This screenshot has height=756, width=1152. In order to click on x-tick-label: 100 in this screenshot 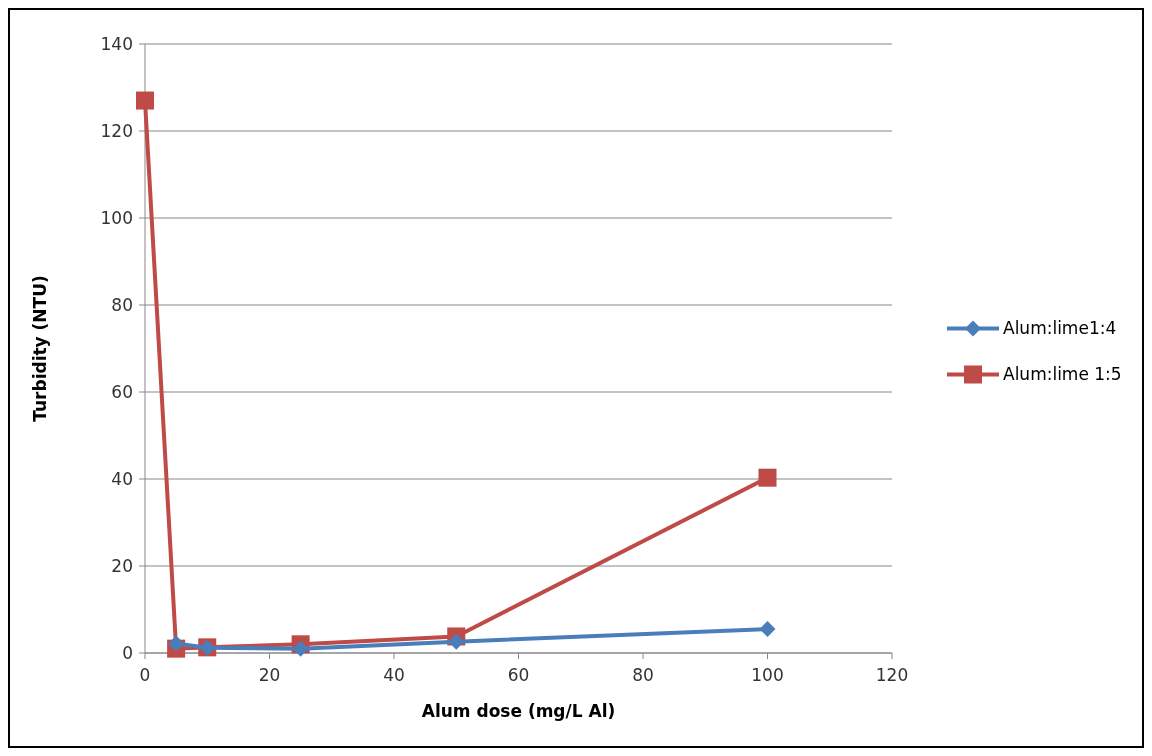, I will do `click(767, 675)`.